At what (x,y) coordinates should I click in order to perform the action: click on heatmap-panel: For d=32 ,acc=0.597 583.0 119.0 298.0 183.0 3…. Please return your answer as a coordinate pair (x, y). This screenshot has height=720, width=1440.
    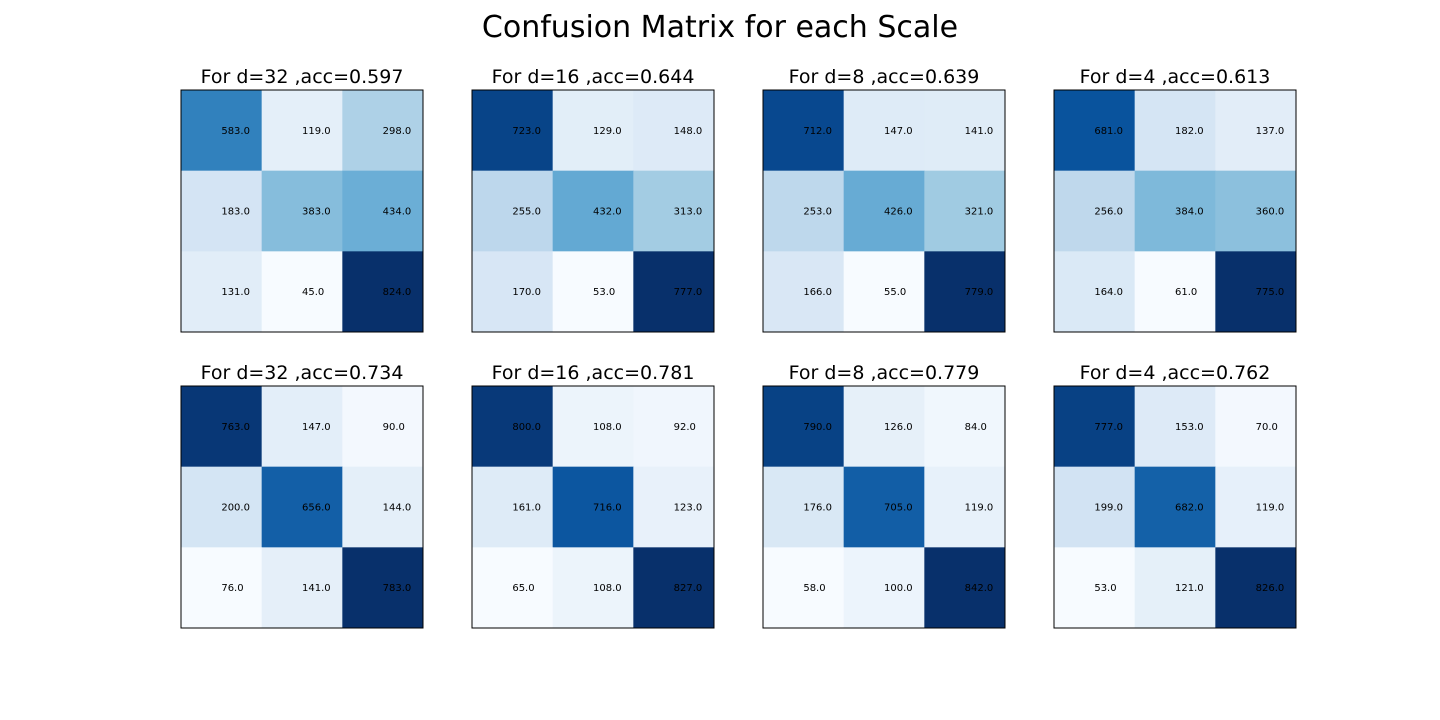
    Looking at the image, I should click on (302, 199).